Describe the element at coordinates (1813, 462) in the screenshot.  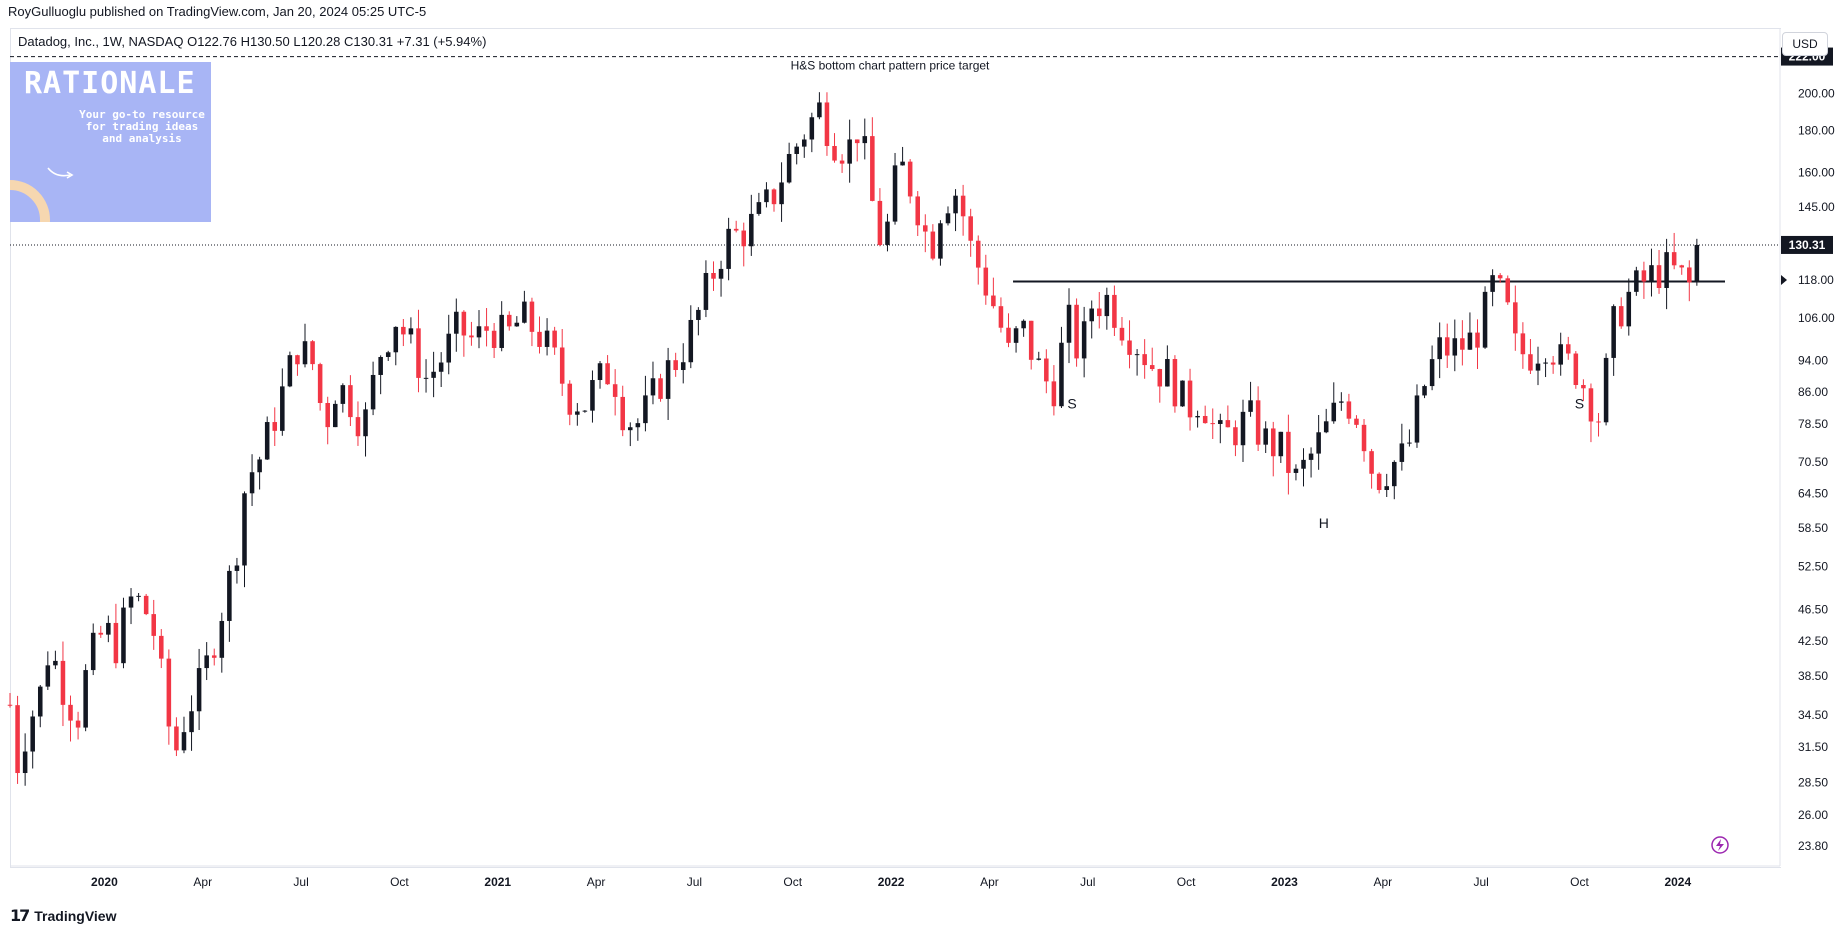
I see `y-tick-label: 70.50` at that location.